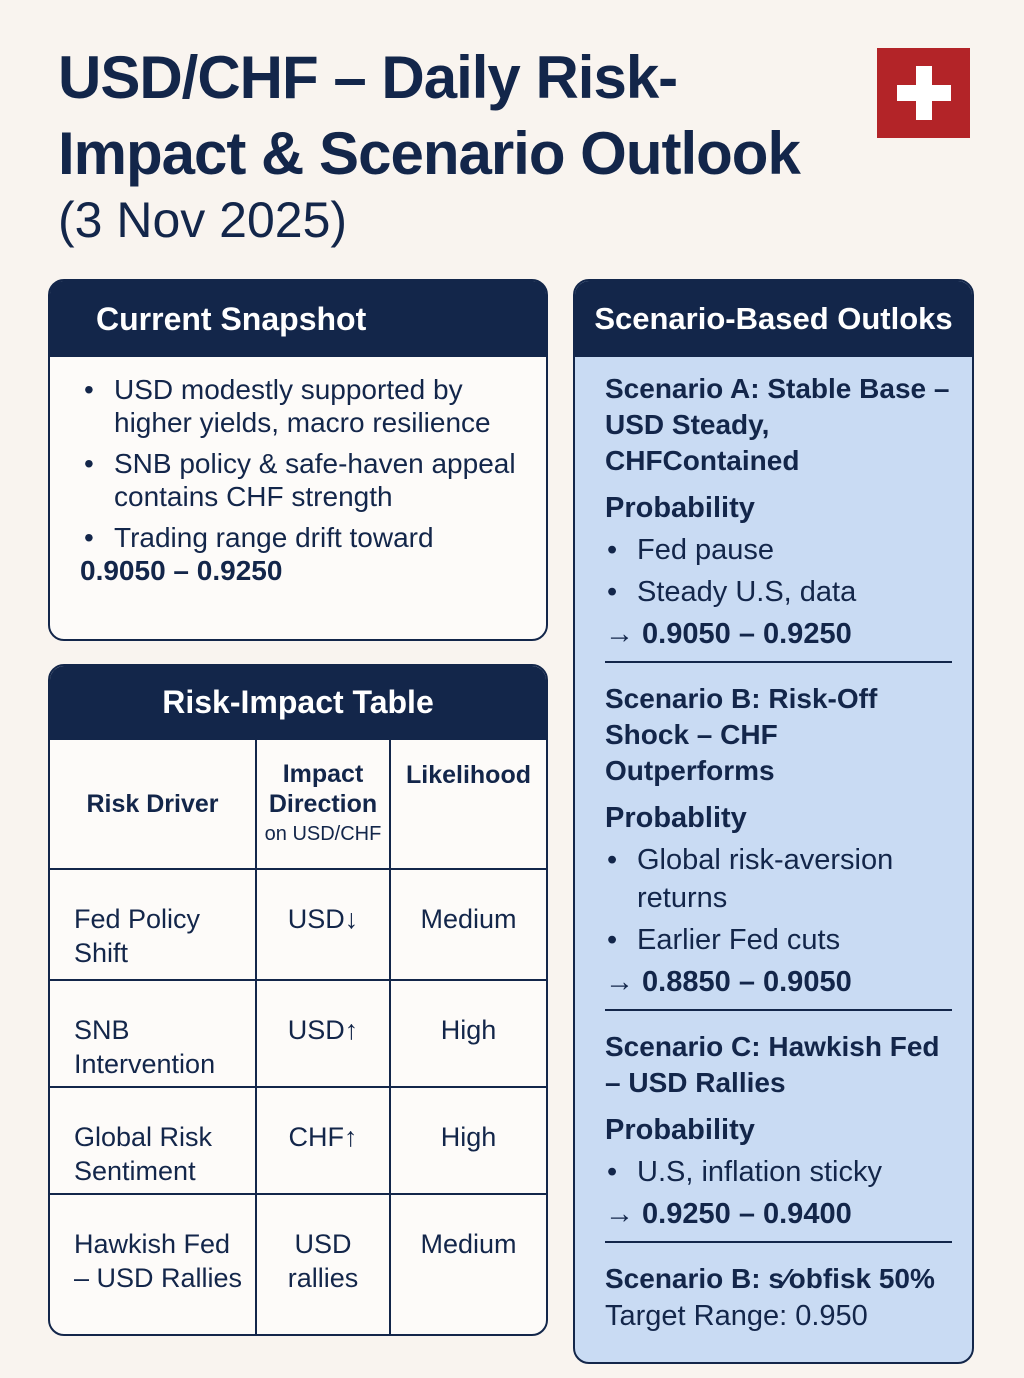 Image resolution: width=1024 pixels, height=1378 pixels. I want to click on scenario-range: → 0.9250 – 0.9400, so click(728, 1214).